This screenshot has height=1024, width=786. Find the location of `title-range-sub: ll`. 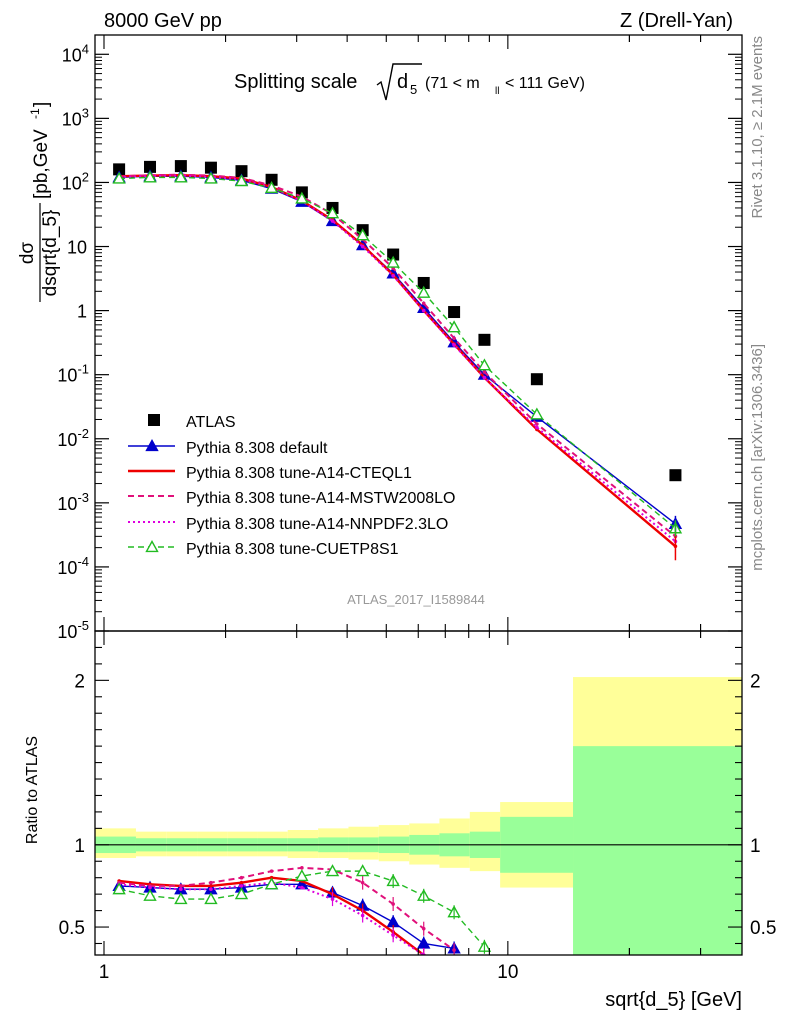

title-range-sub: ll is located at coordinates (497, 91).